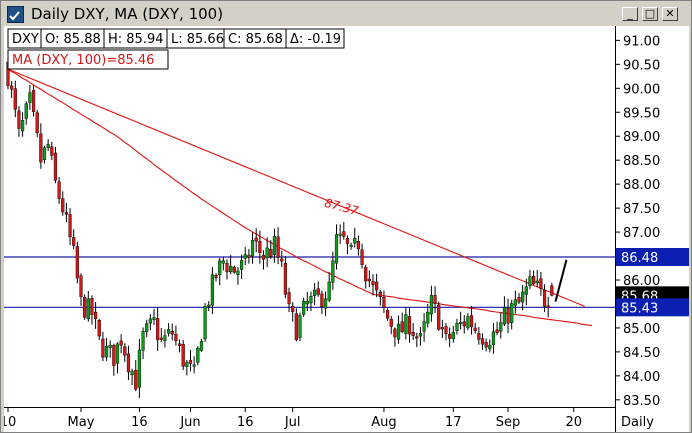 Image resolution: width=692 pixels, height=433 pixels. Describe the element at coordinates (561, 280) in the screenshot. I see `projection-line` at that location.